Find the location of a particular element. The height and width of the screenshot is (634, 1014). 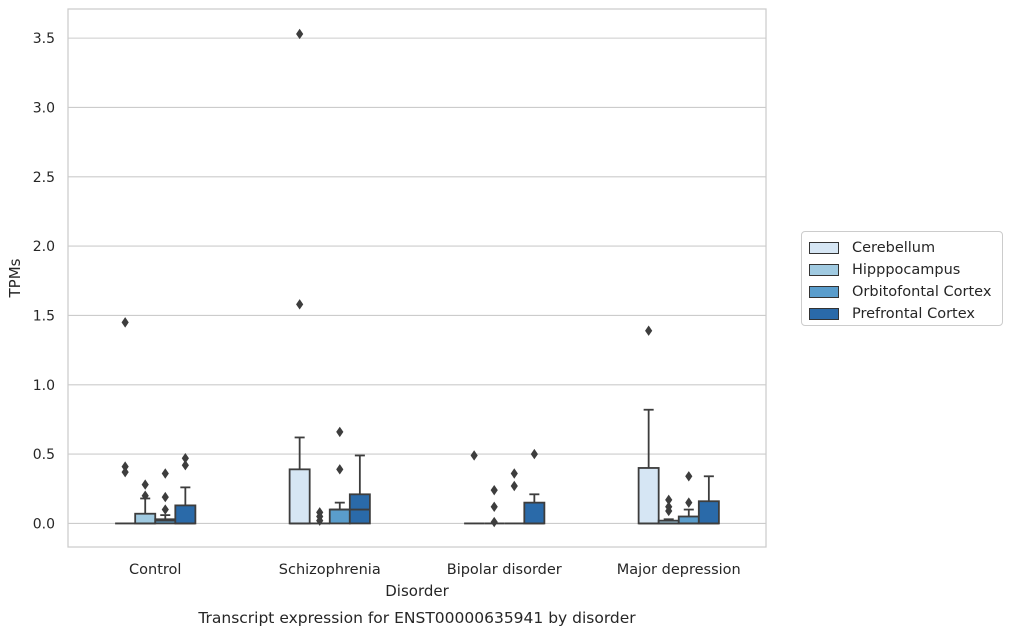

y-axis-label: TPMs is located at coordinates (15, 278).